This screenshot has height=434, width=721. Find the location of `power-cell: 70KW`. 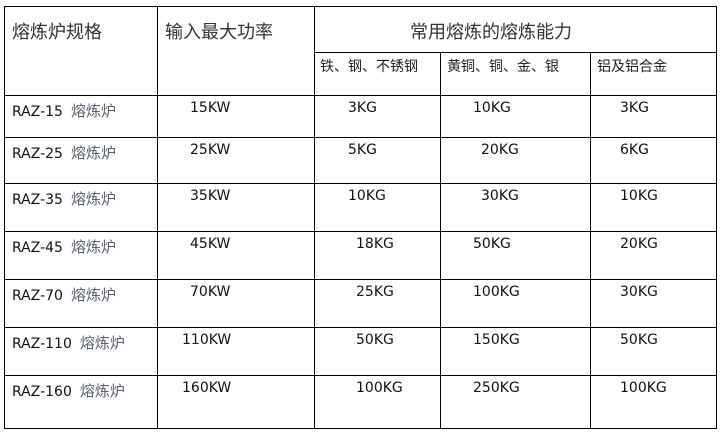

power-cell: 70KW is located at coordinates (210, 292).